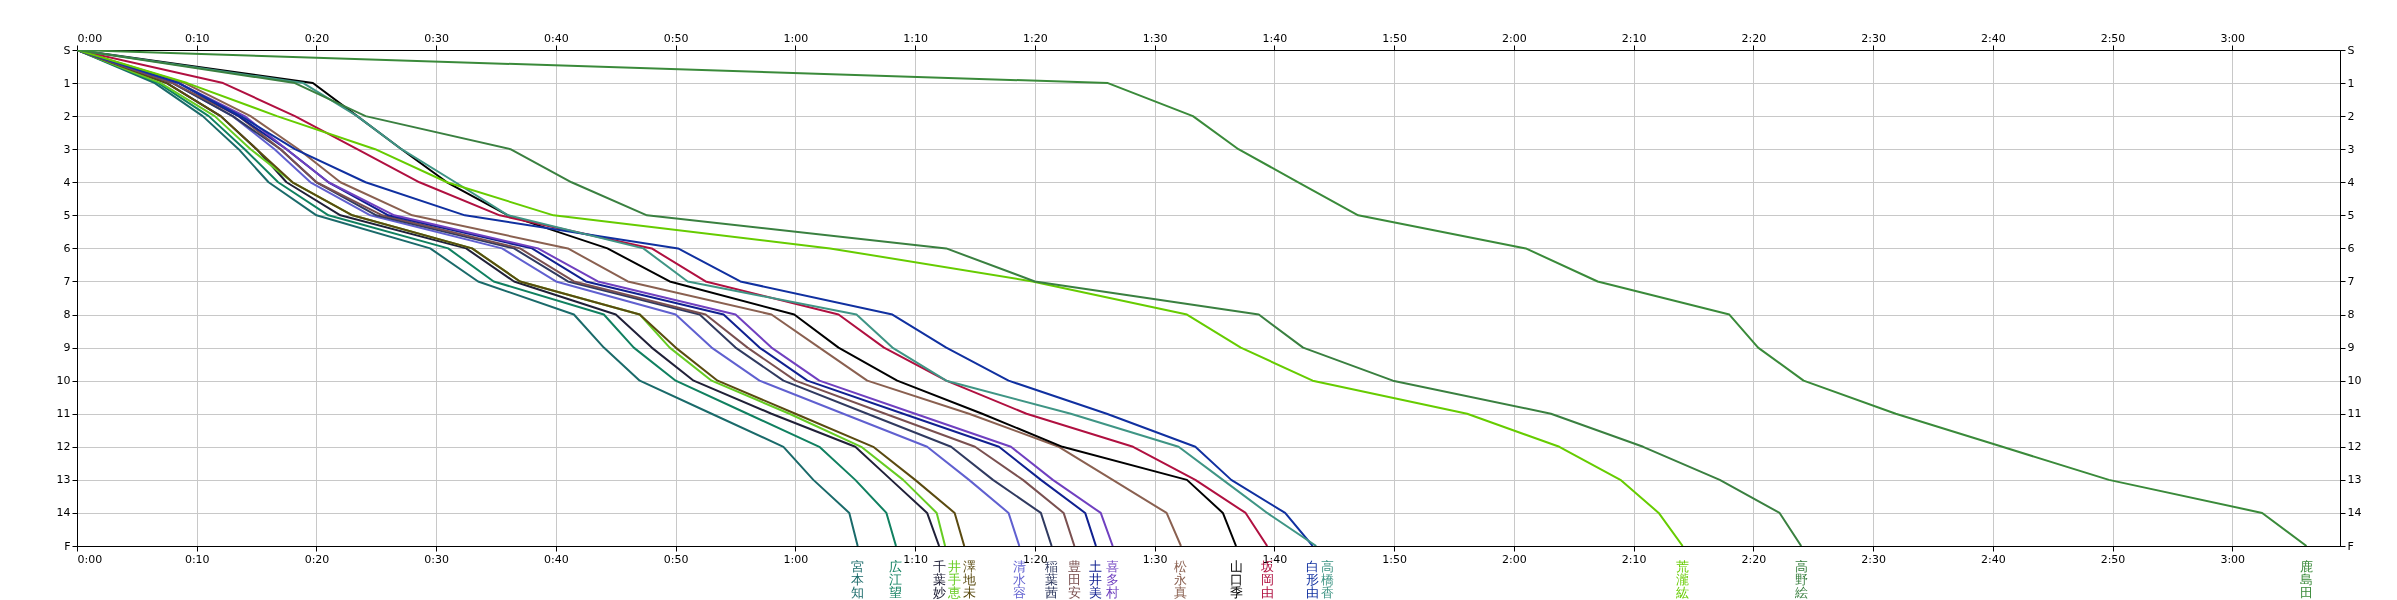  Describe the element at coordinates (2233, 38) in the screenshot. I see `x2-tick-label: 3:00` at that location.